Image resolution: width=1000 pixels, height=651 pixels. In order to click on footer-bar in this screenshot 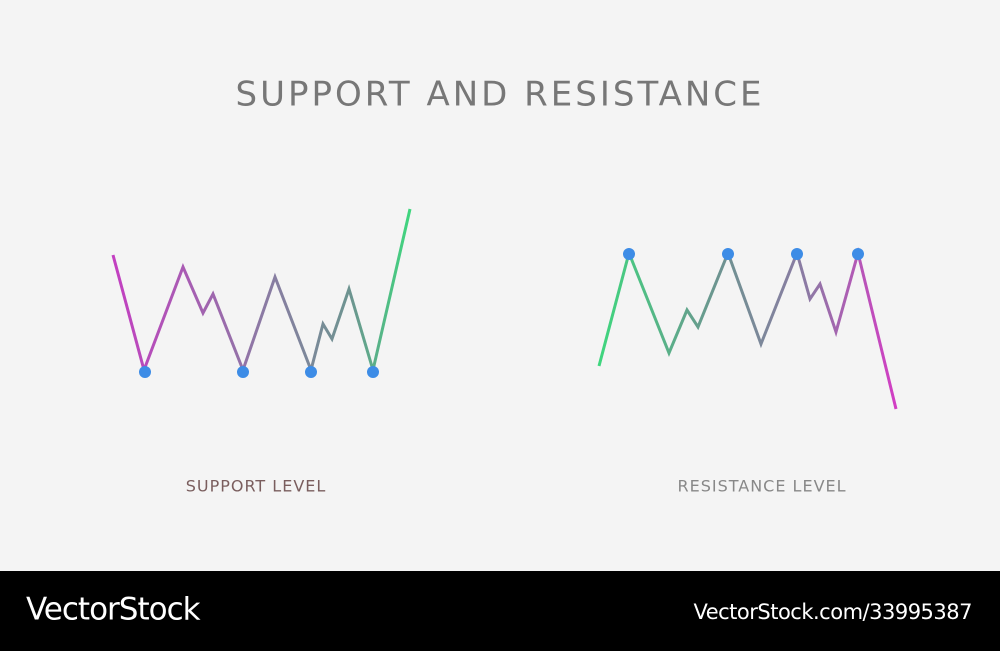, I will do `click(500, 611)`.